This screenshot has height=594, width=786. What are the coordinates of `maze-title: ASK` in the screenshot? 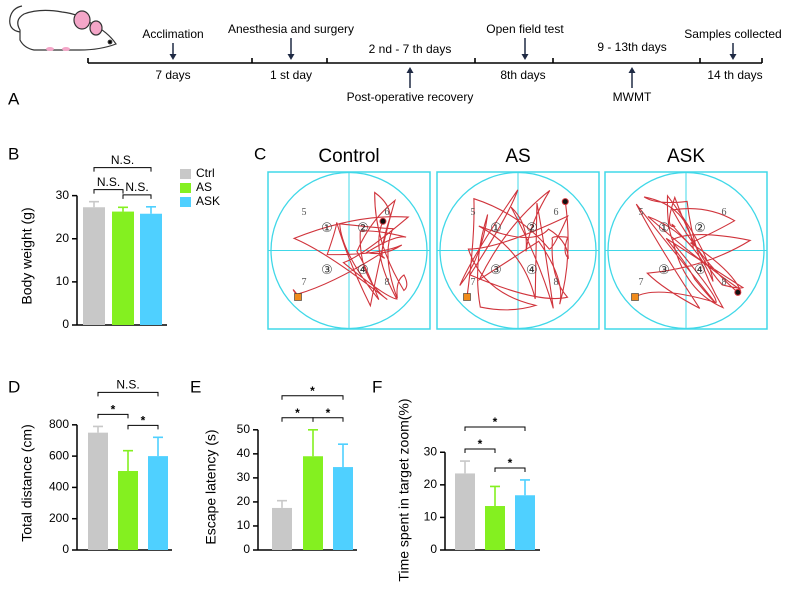 It's located at (686, 156).